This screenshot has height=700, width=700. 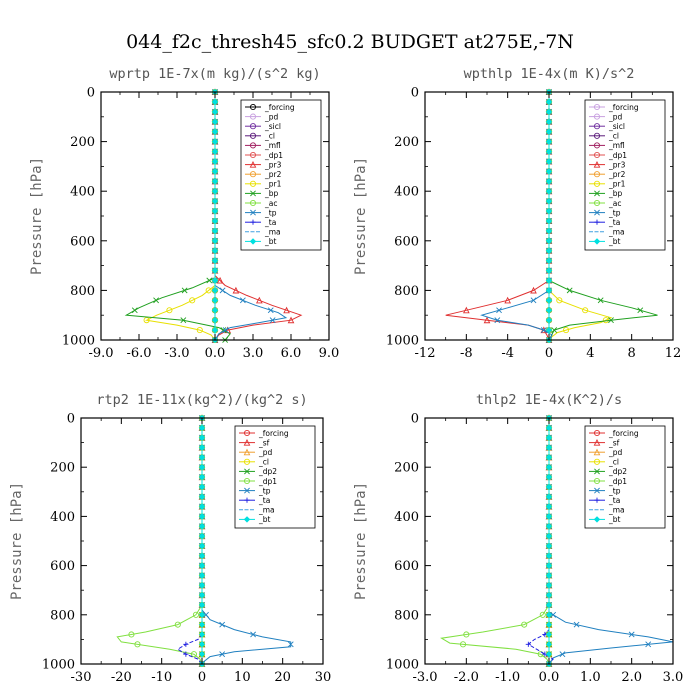 What do you see at coordinates (264, 433) in the screenshot?
I see `legend-item: _forcing` at bounding box center [264, 433].